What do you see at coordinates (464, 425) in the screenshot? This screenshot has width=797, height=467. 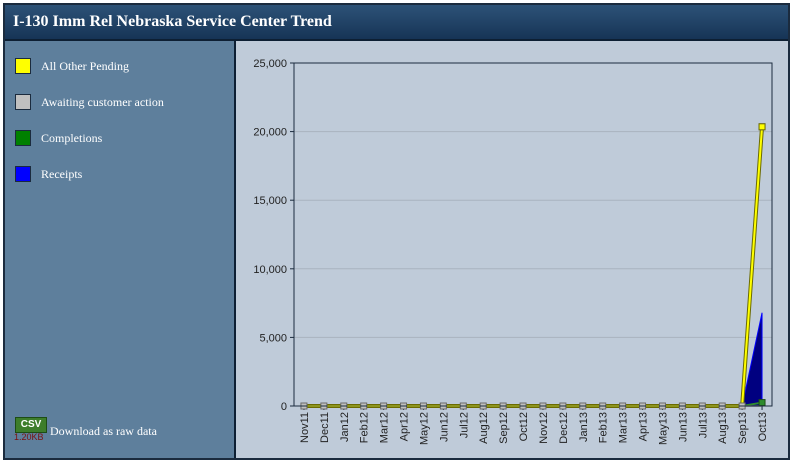 I see `x-tick-label: Jul12` at bounding box center [464, 425].